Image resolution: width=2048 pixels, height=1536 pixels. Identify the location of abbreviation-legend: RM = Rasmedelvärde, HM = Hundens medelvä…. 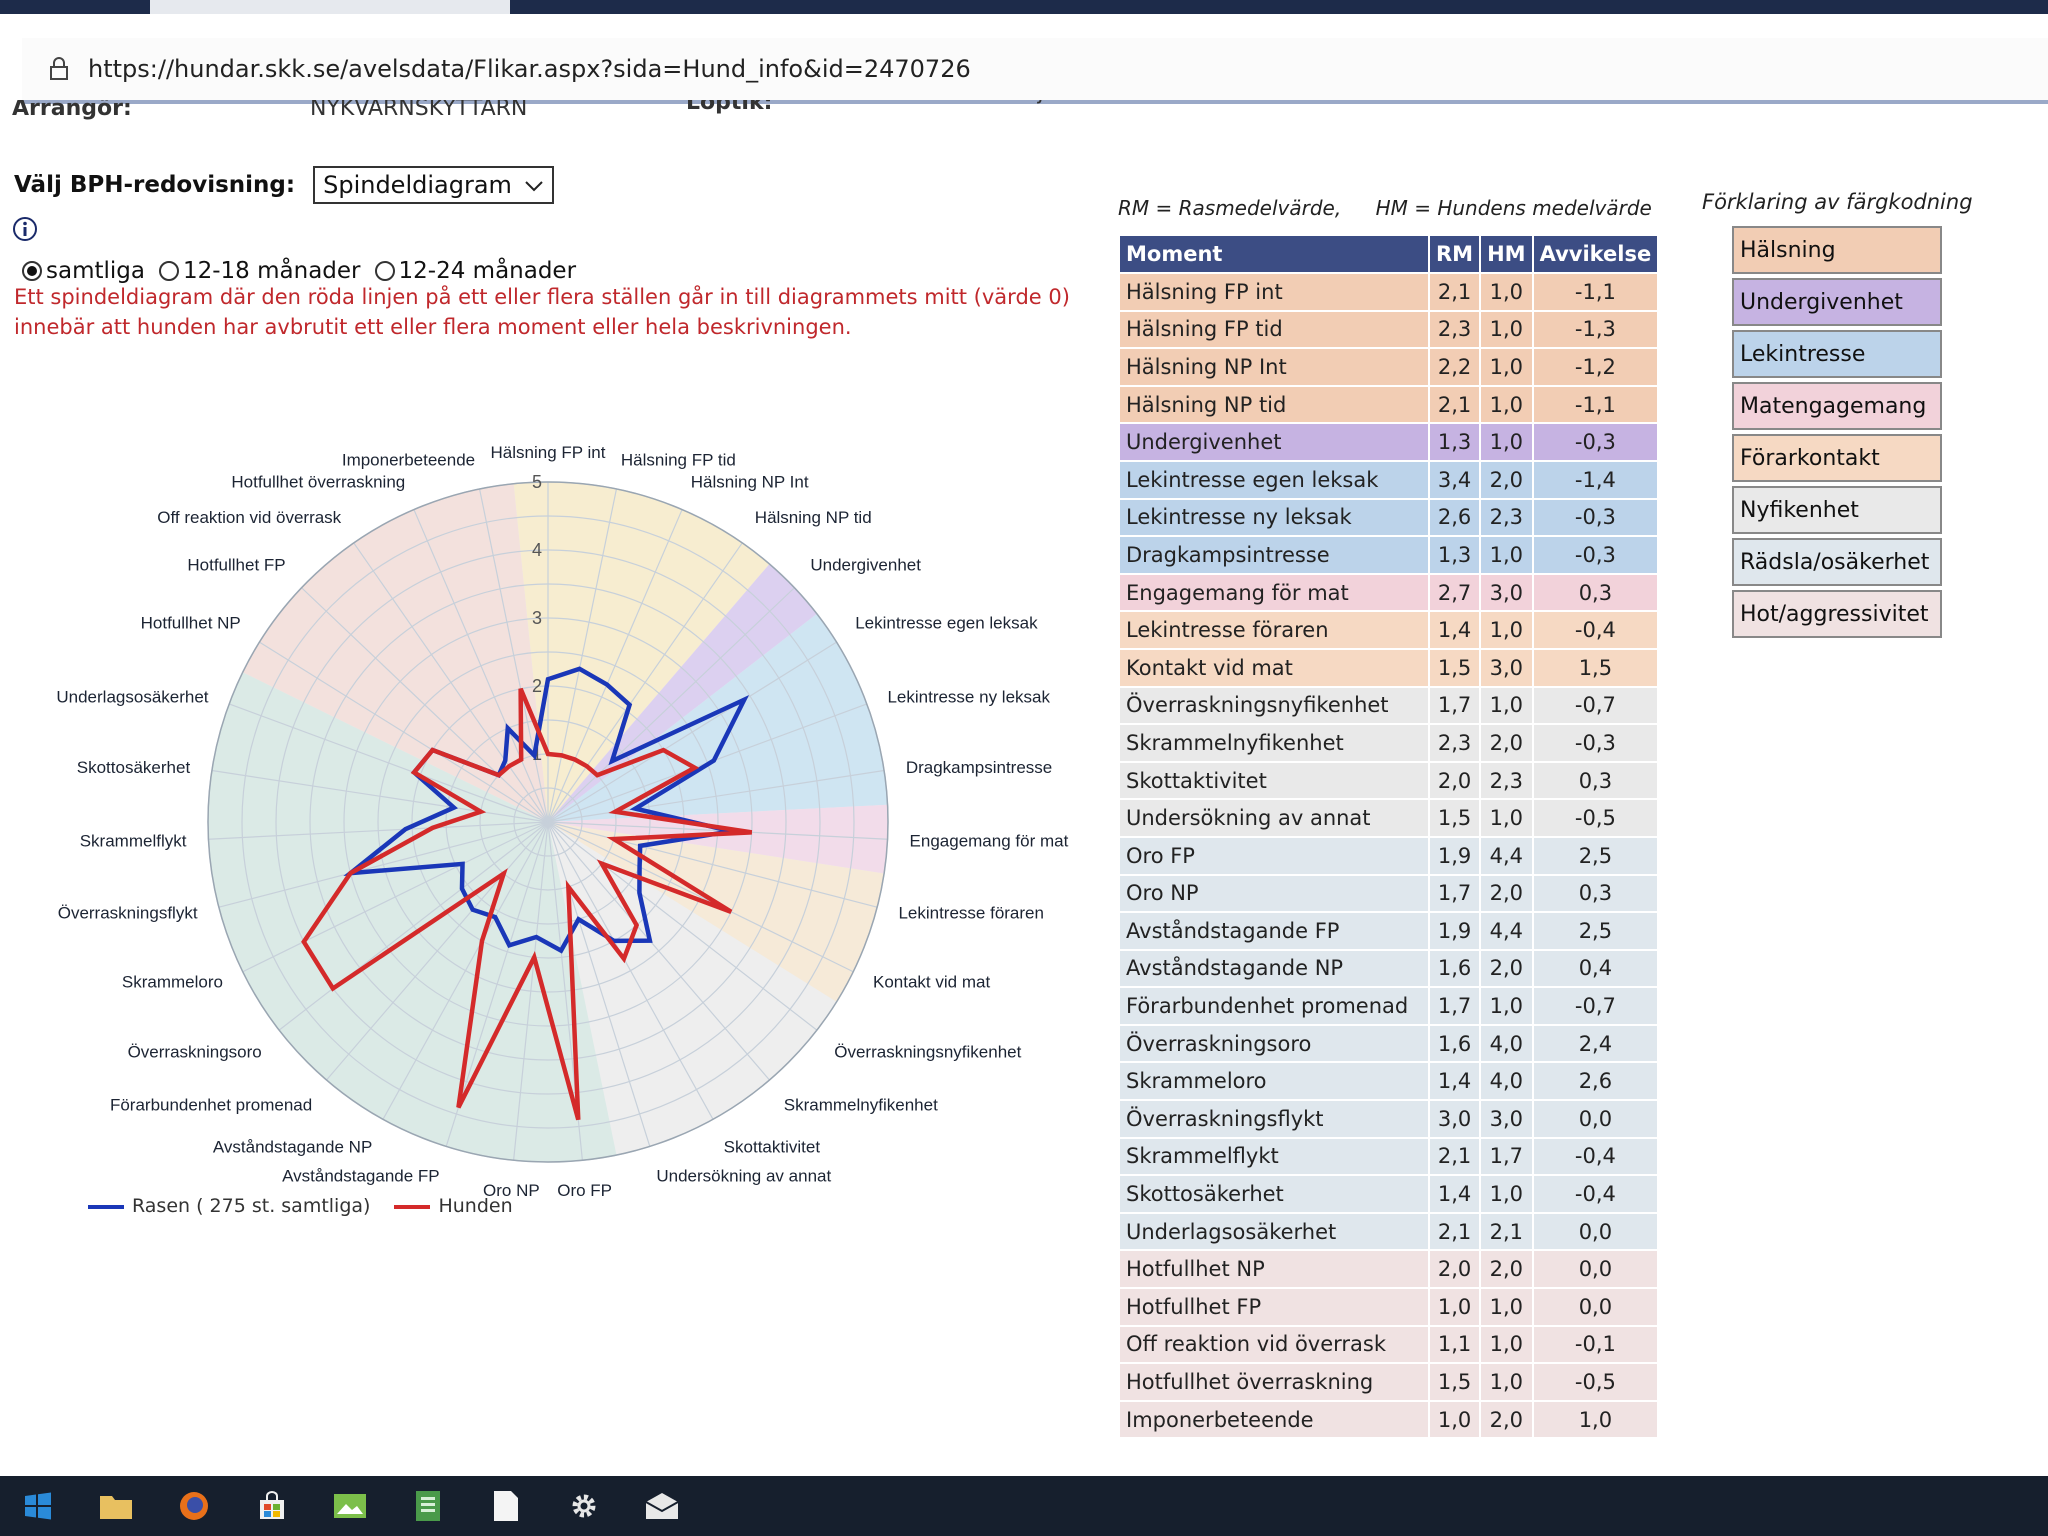
(1399, 208).